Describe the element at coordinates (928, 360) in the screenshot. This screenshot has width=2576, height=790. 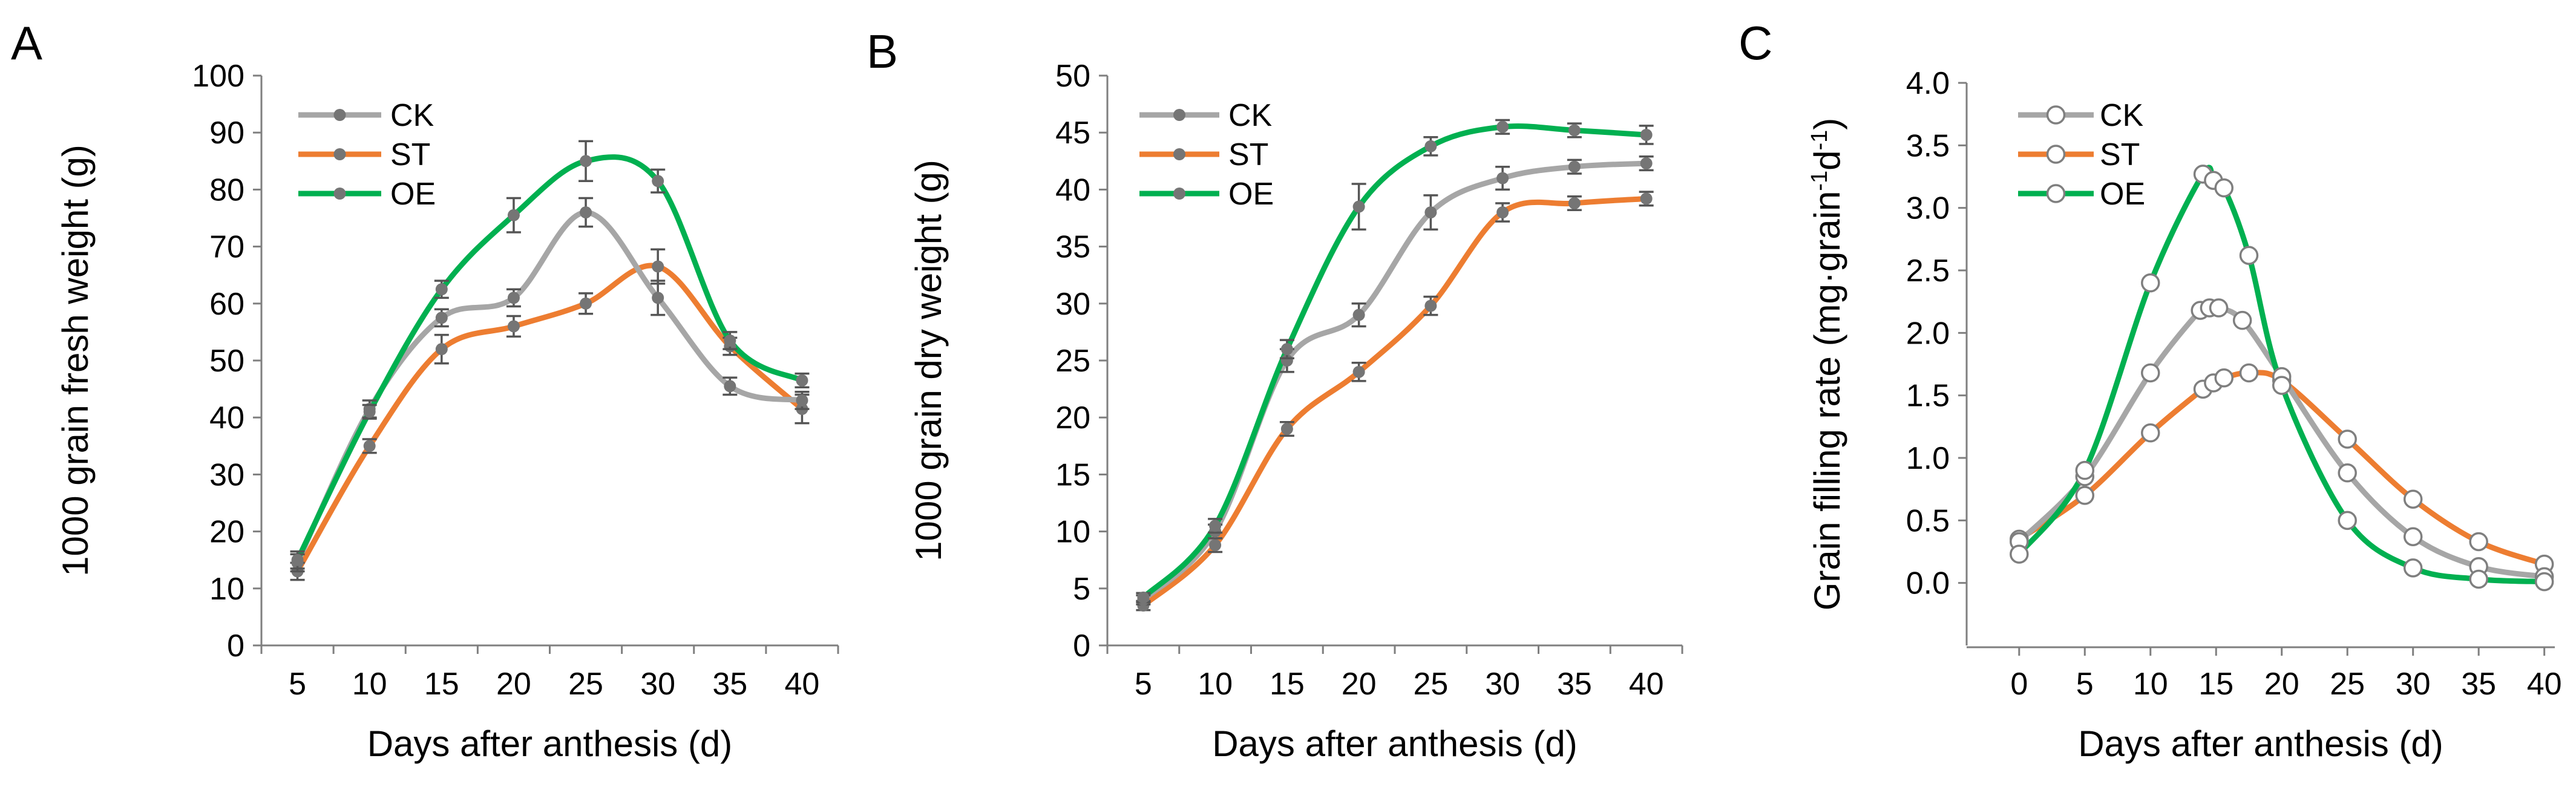
I see `y-axis-title: 1000 grain dry weight (g)` at that location.